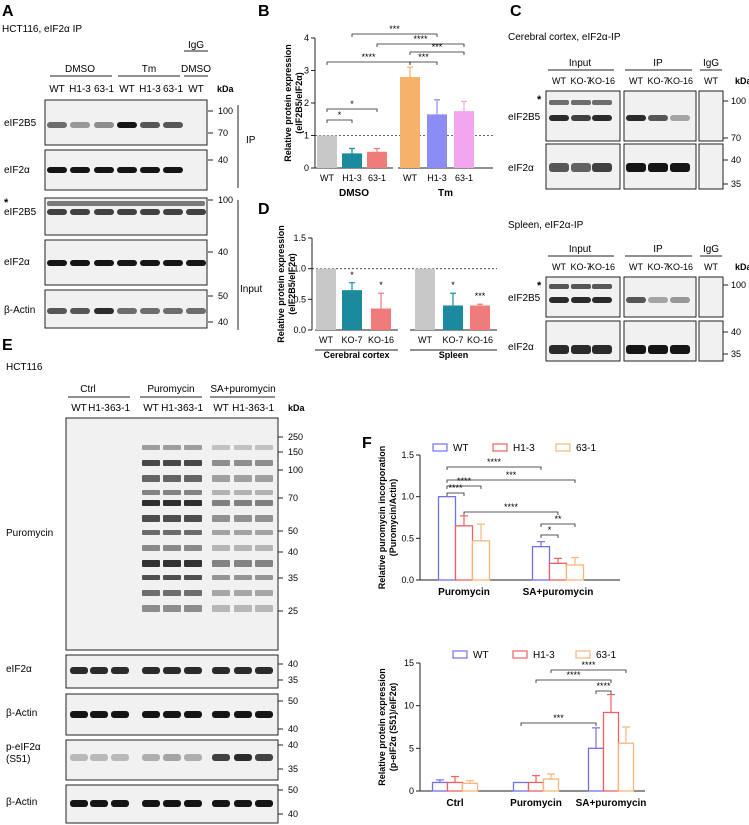 This screenshot has height=825, width=749. Describe the element at coordinates (546, 225) in the screenshot. I see `panel-c-title-bottom: Spleen, eIF2α-IP` at that location.